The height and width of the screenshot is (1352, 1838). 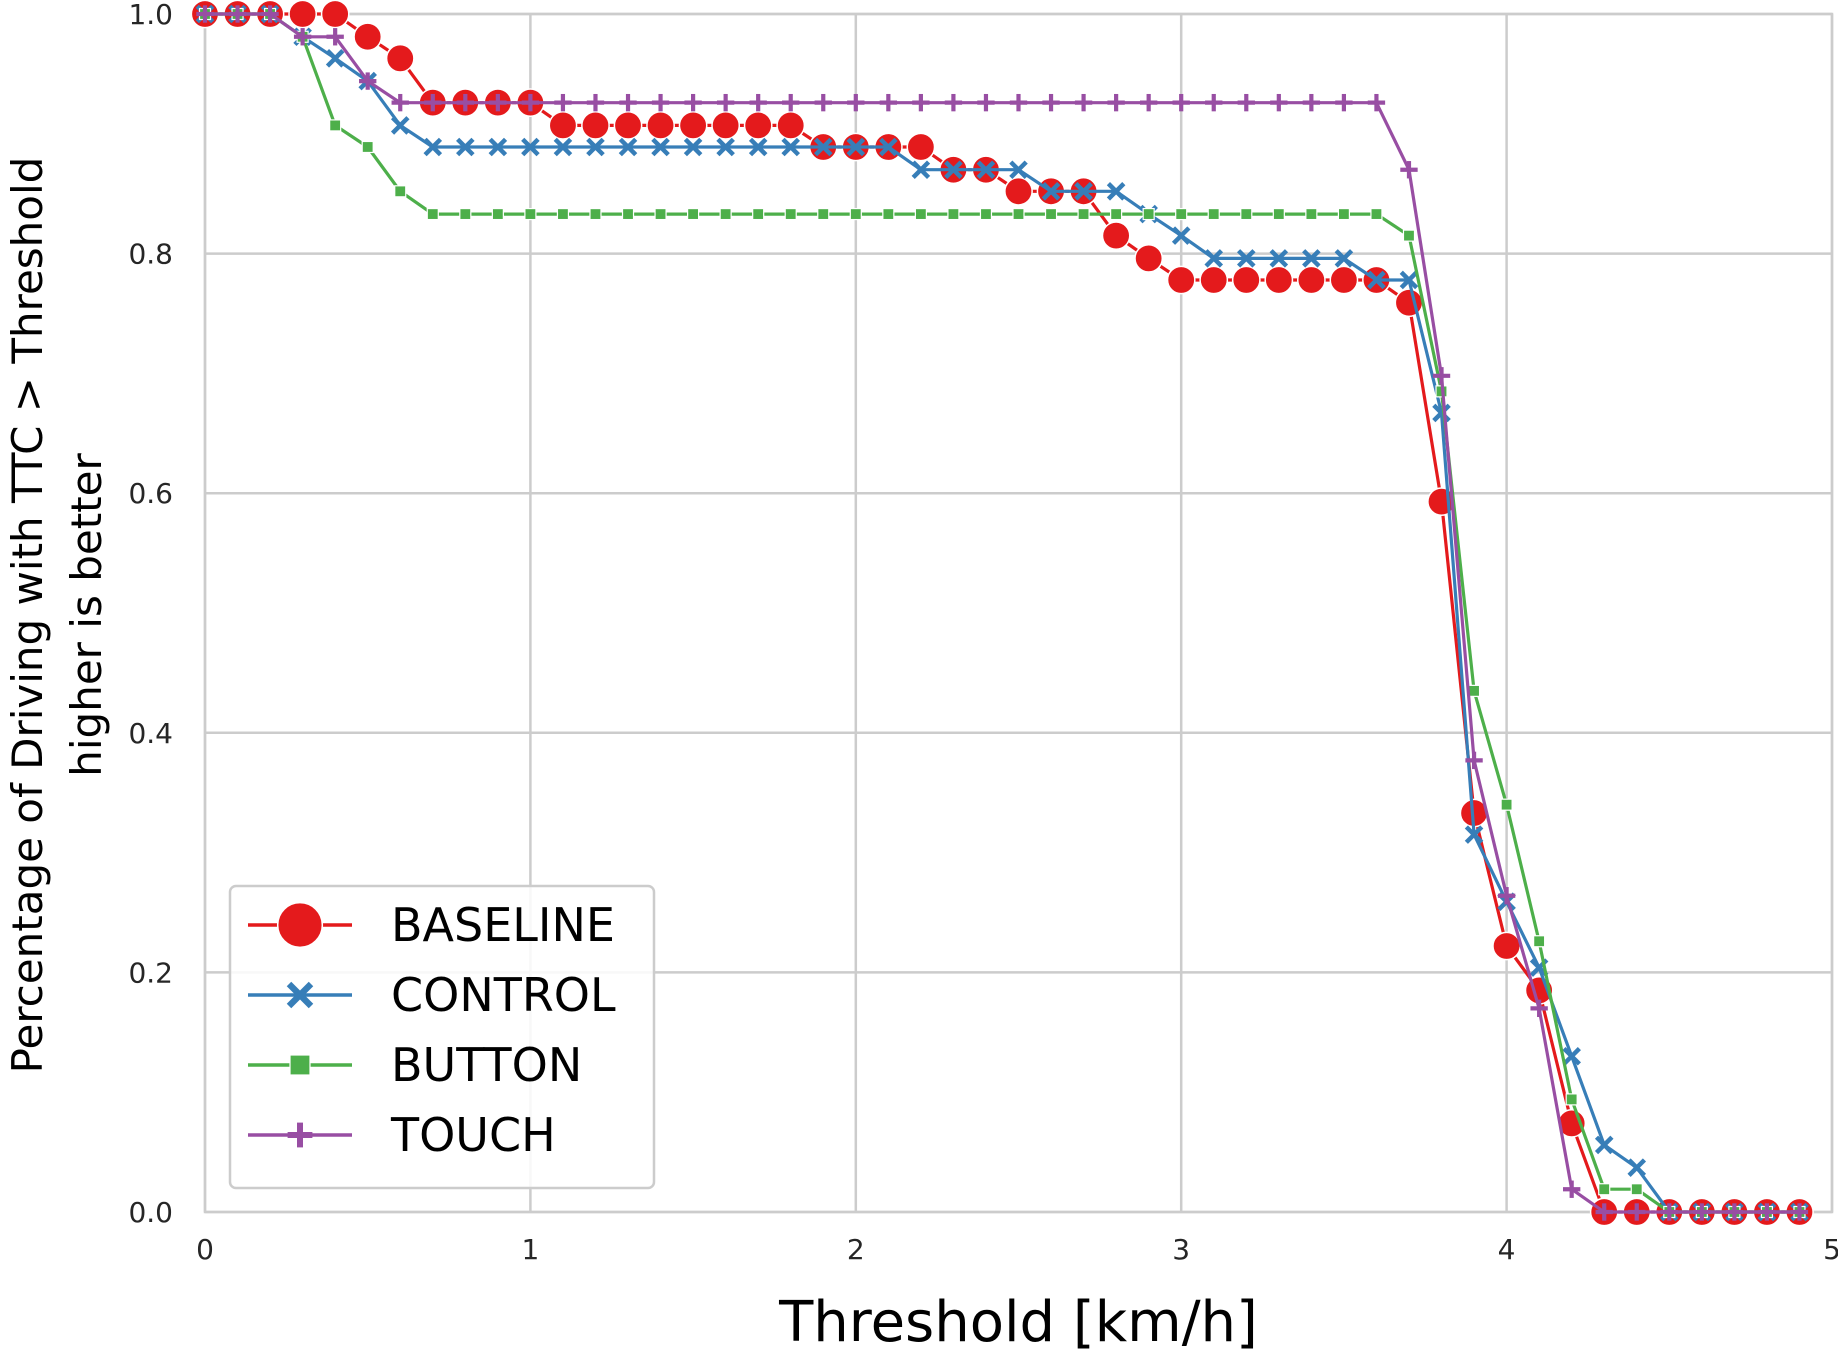 What do you see at coordinates (432, 995) in the screenshot?
I see `legend-item-control: CONTROL` at bounding box center [432, 995].